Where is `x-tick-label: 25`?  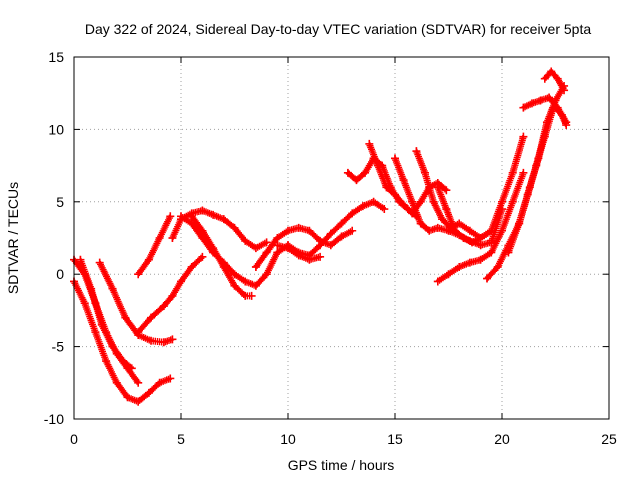
x-tick-label: 25 is located at coordinates (609, 439).